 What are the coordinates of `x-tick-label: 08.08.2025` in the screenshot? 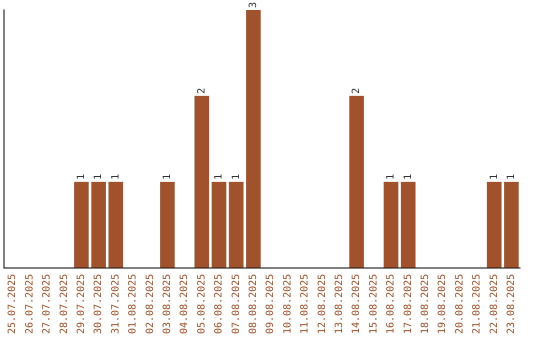 It's located at (253, 304).